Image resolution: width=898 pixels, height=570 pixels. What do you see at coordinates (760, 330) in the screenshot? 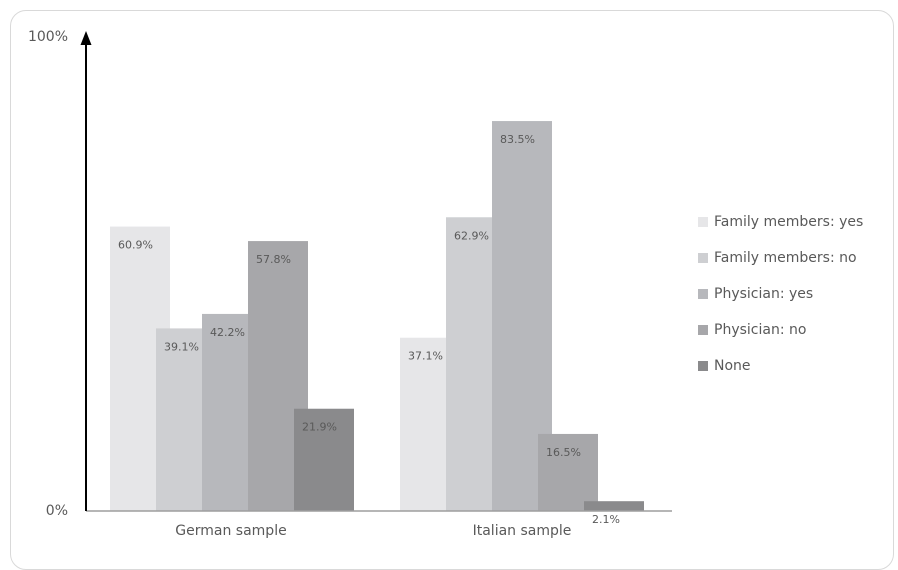
I see `legend-label: Physician: no` at bounding box center [760, 330].